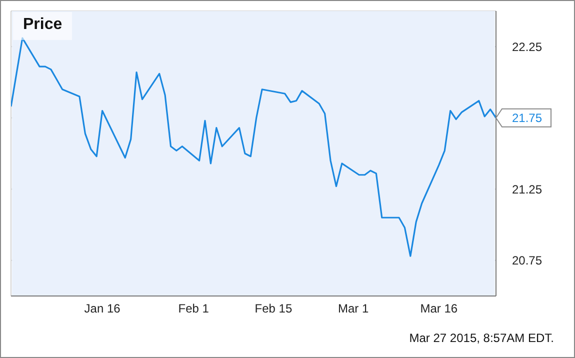 Image resolution: width=575 pixels, height=358 pixels. Describe the element at coordinates (527, 47) in the screenshot. I see `y-tick-label: 22.25` at that location.